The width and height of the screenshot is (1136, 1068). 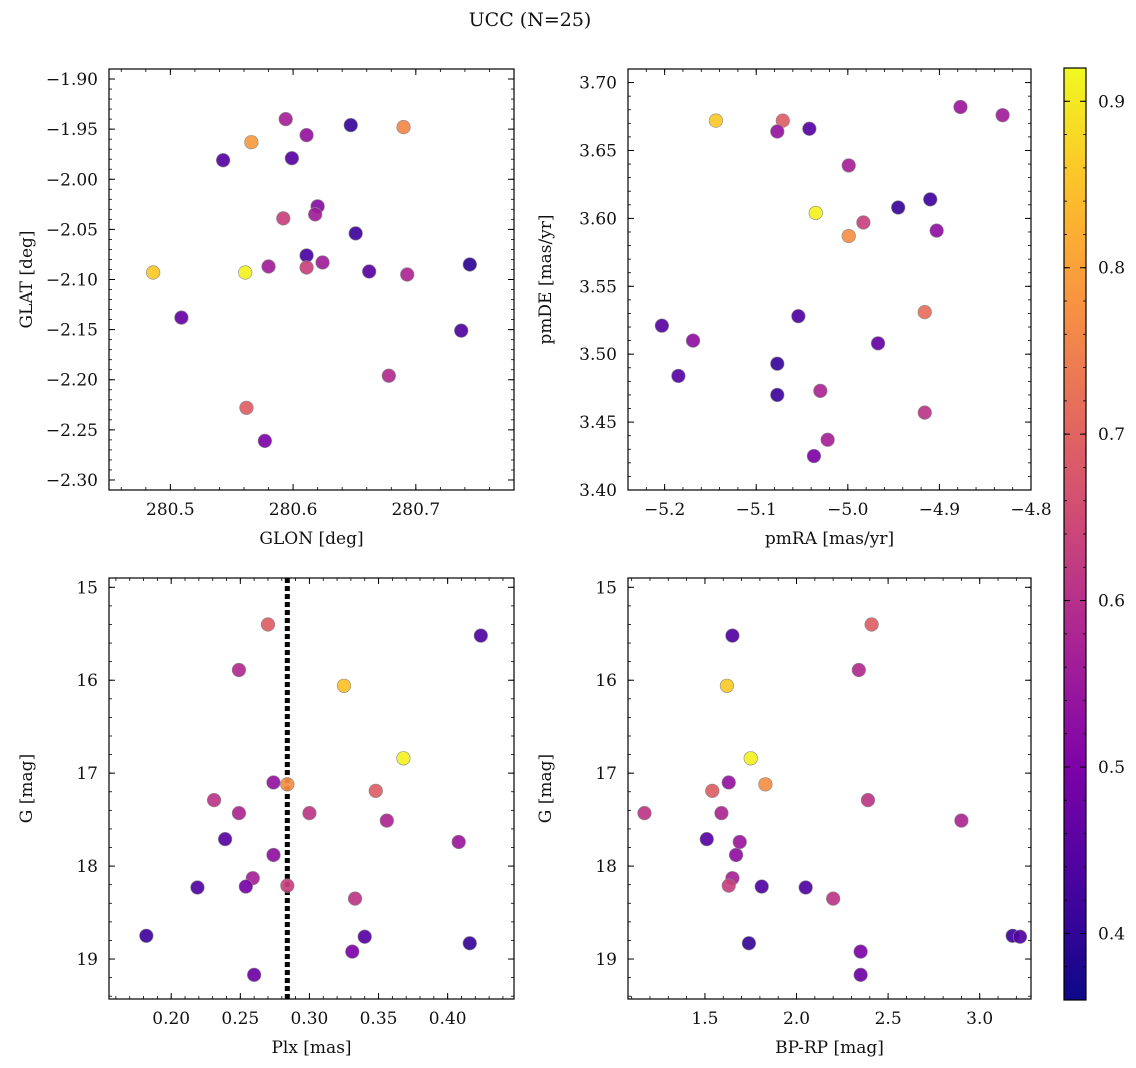 I want to click on x-axis-label: Plx [mas], so click(x=311, y=1048).